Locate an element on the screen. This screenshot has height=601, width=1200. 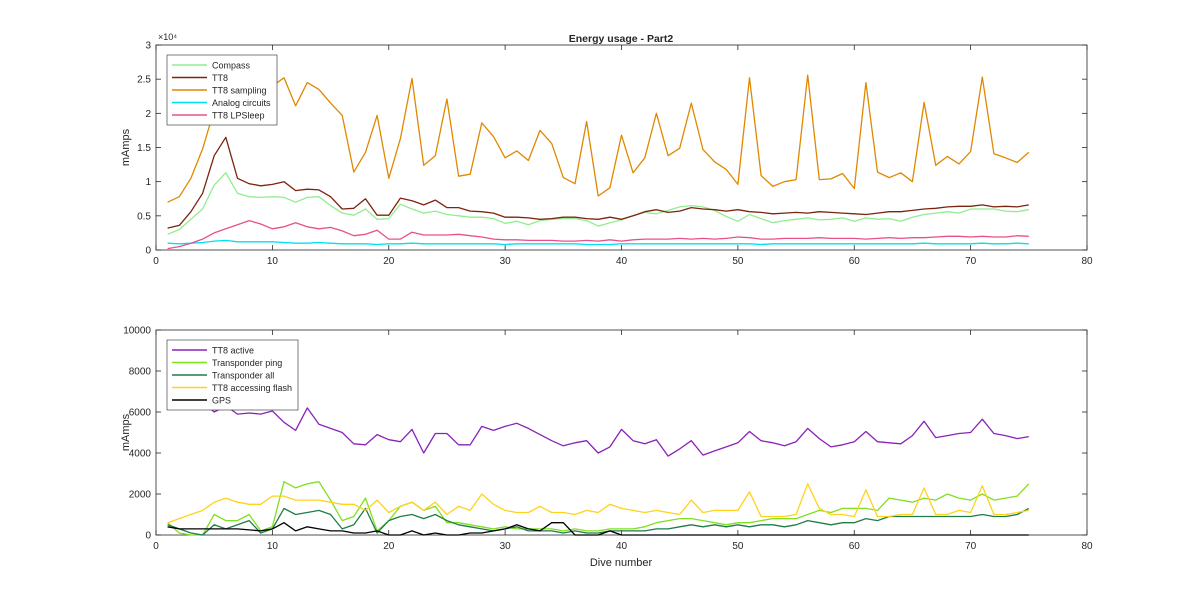
series-line-tt8-accessing-flash is located at coordinates (598, 503).